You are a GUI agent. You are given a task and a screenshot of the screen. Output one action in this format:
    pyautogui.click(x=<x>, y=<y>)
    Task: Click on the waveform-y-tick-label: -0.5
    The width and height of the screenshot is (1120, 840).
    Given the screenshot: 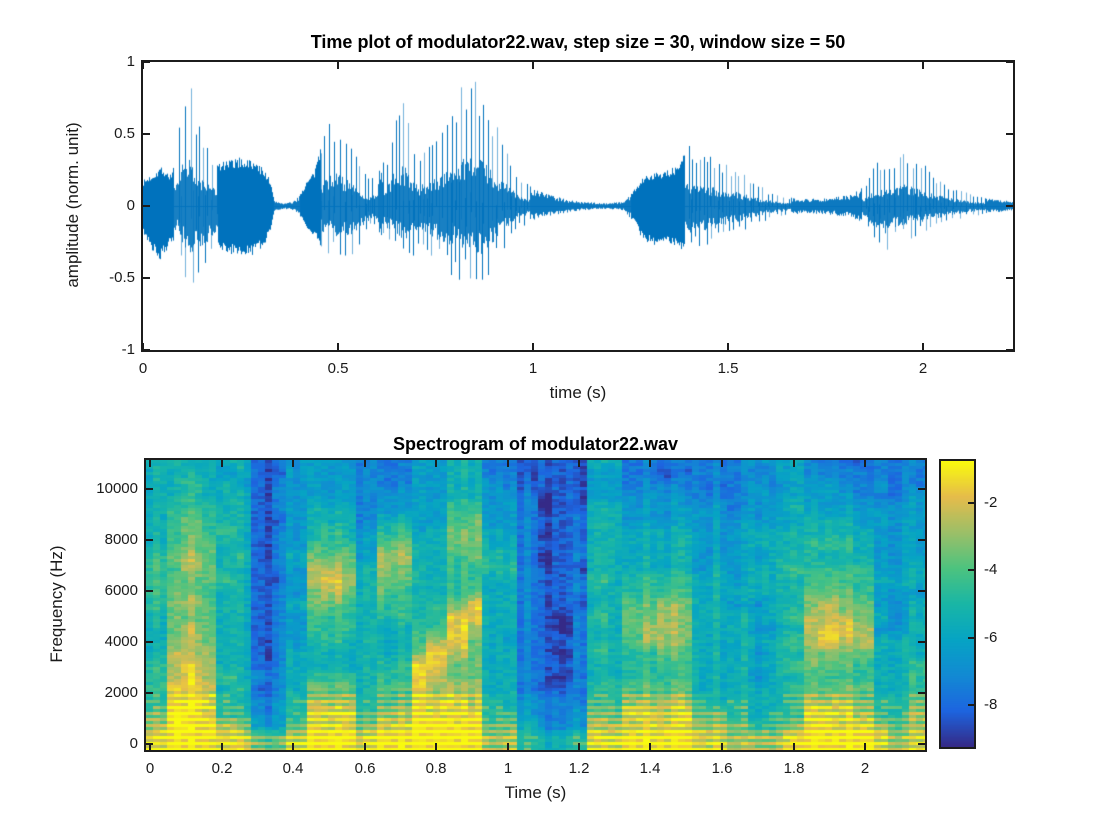 What is the action you would take?
    pyautogui.click(x=122, y=277)
    